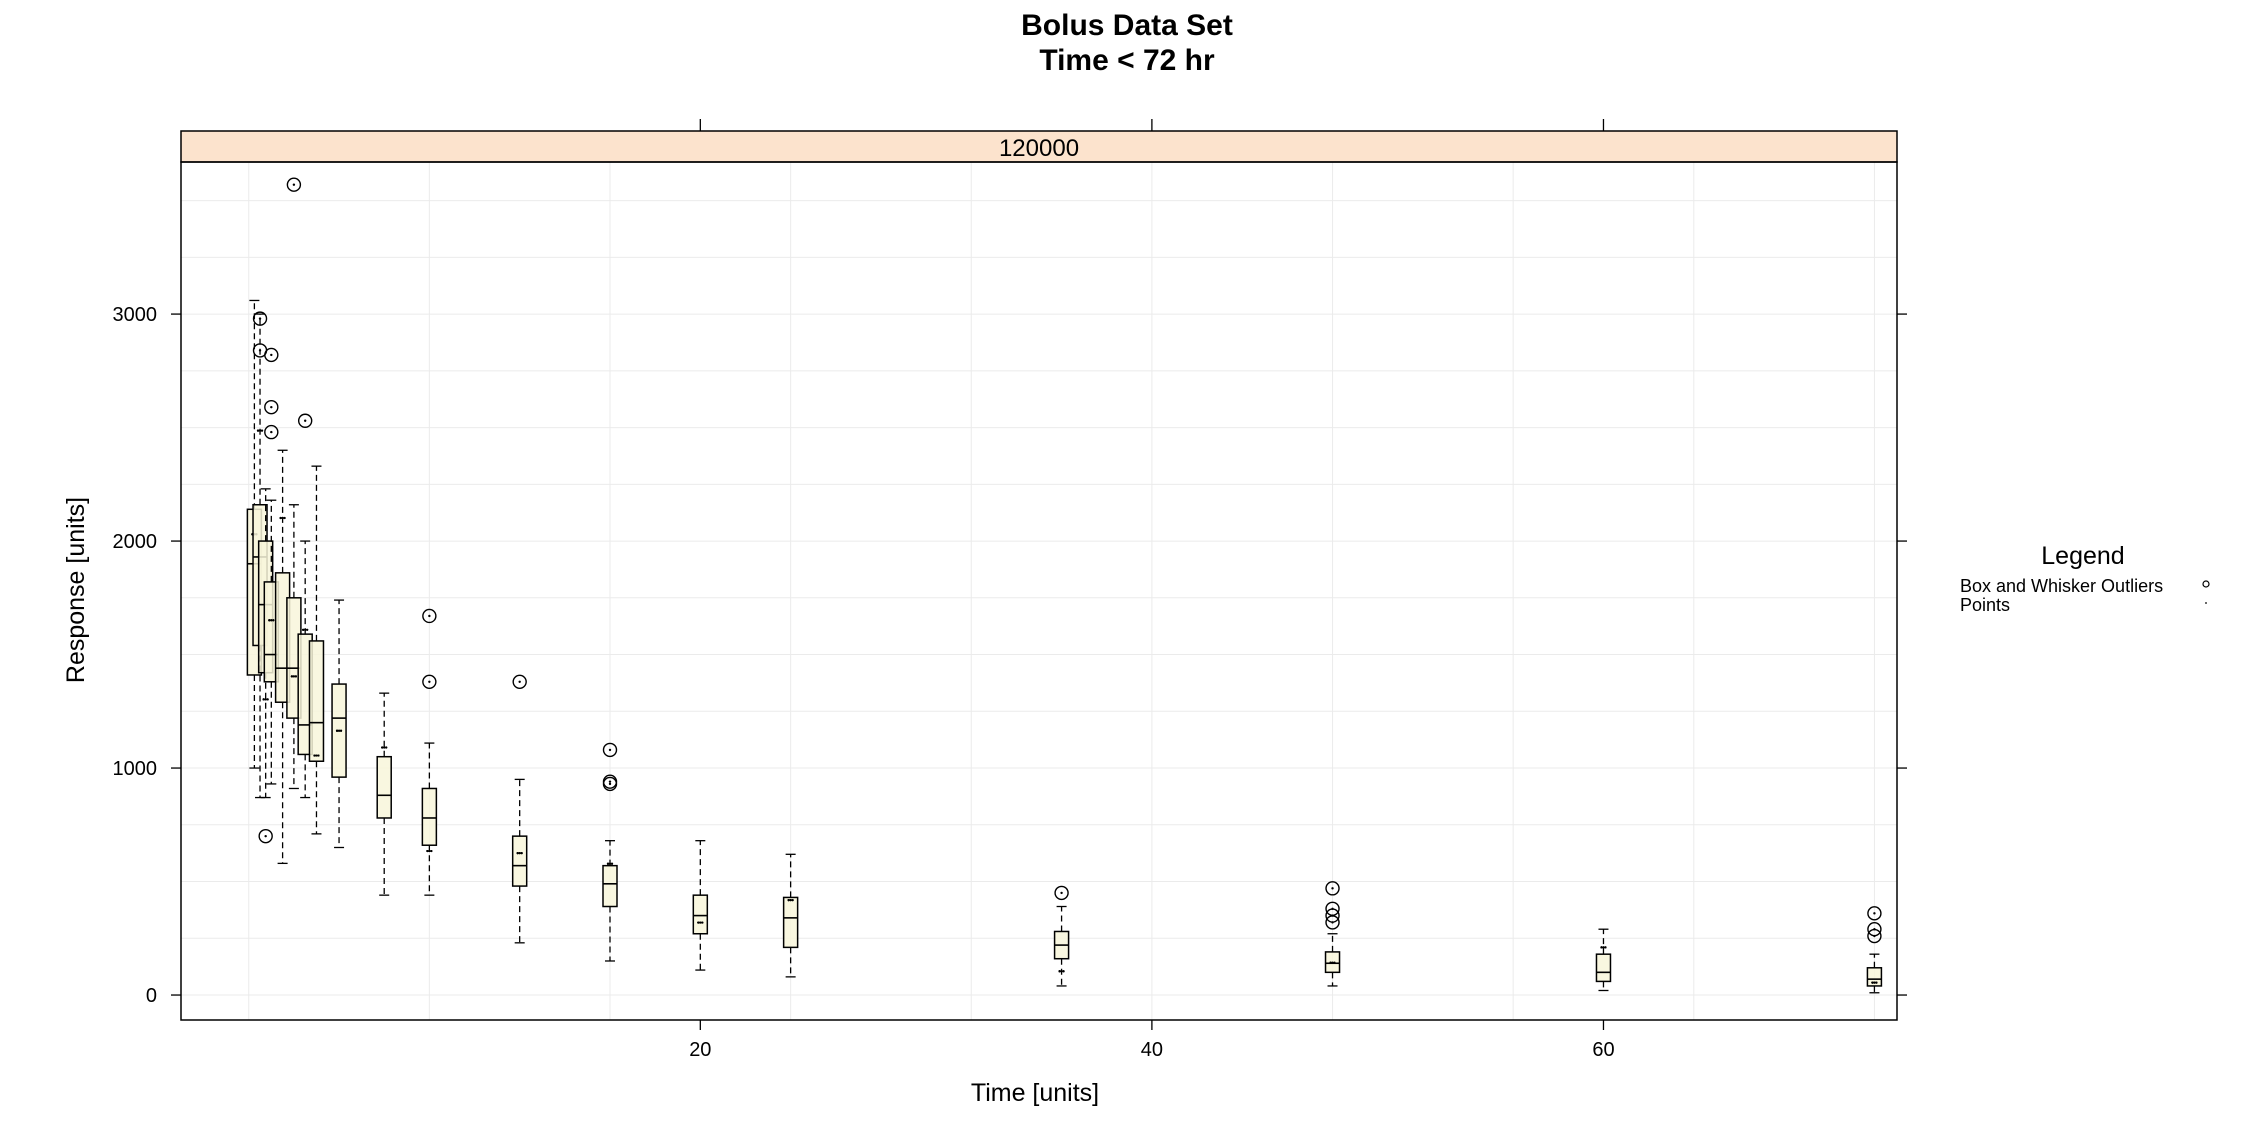 The width and height of the screenshot is (2250, 1125). I want to click on legend-item-points: Points, so click(1985, 605).